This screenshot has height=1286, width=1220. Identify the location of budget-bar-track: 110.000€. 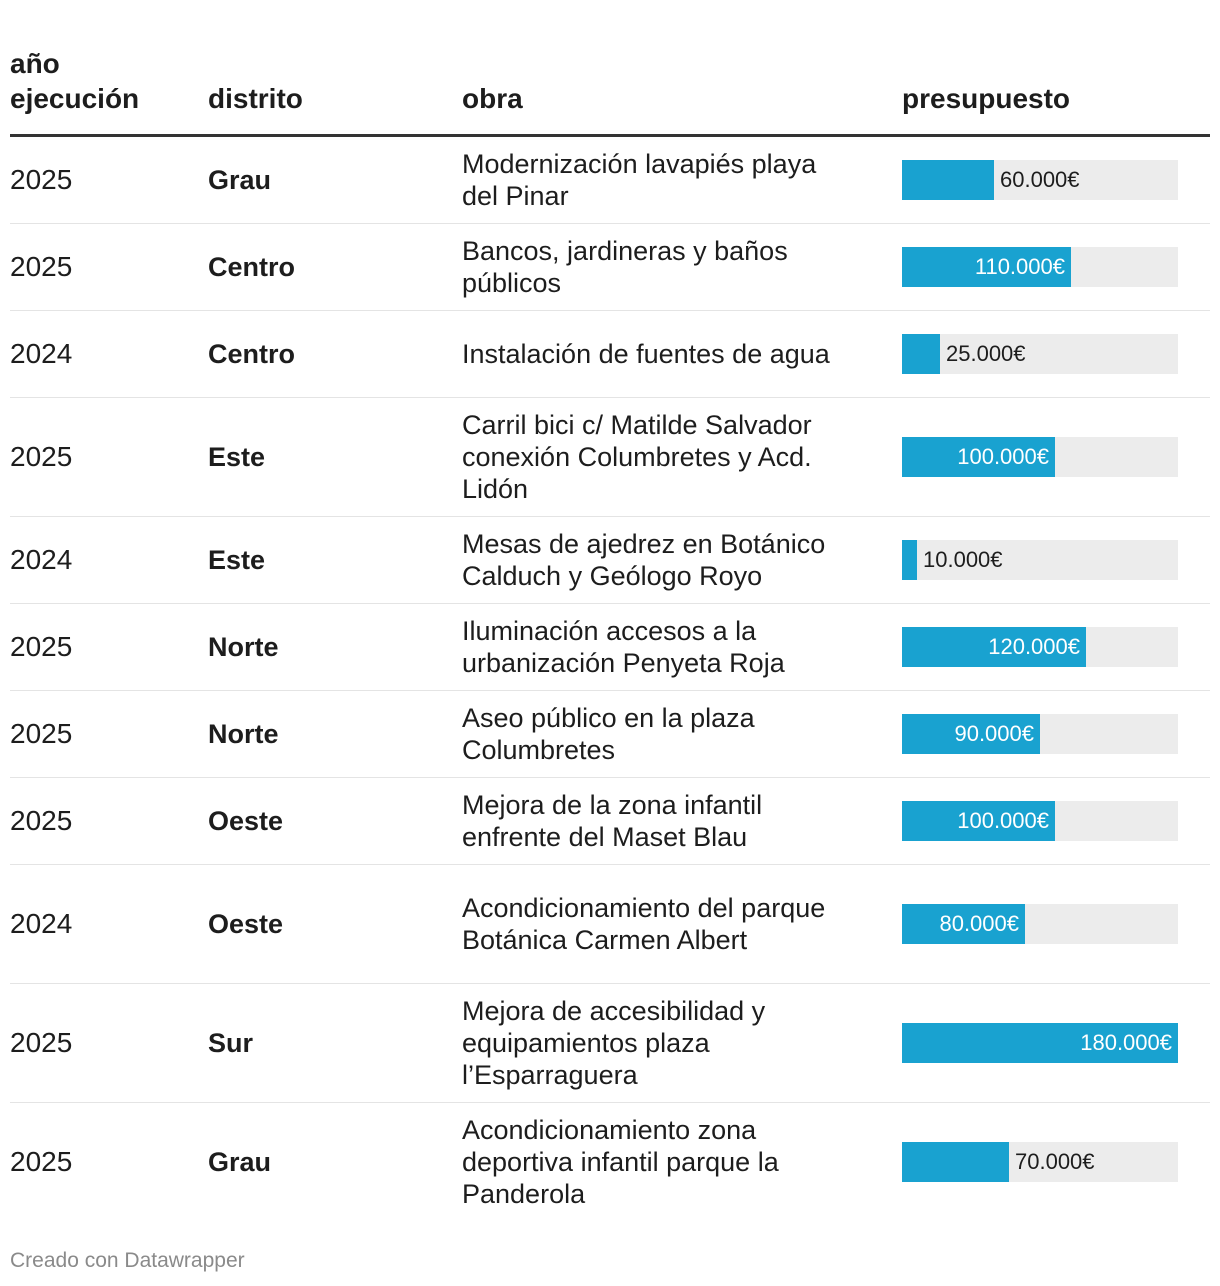
(1040, 267).